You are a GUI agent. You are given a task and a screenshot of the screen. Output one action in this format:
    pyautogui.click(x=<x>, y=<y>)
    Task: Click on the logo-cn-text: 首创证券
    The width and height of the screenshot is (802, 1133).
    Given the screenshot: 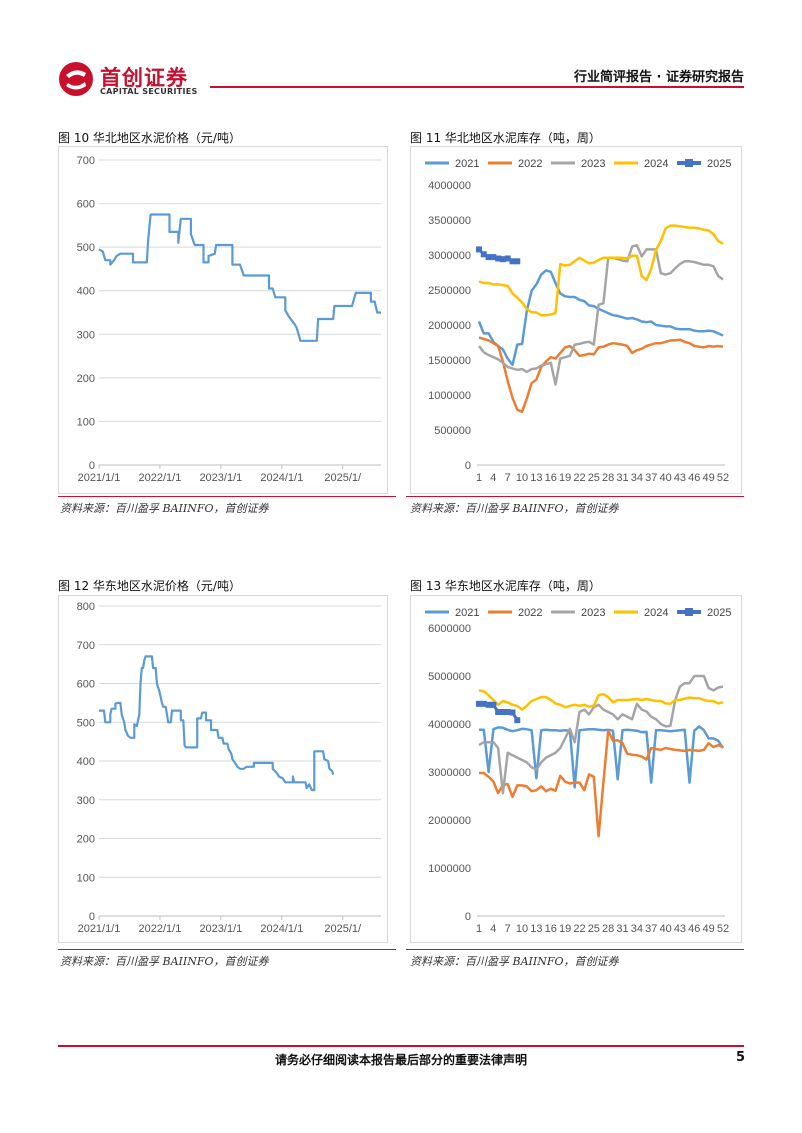 What is the action you would take?
    pyautogui.click(x=144, y=78)
    